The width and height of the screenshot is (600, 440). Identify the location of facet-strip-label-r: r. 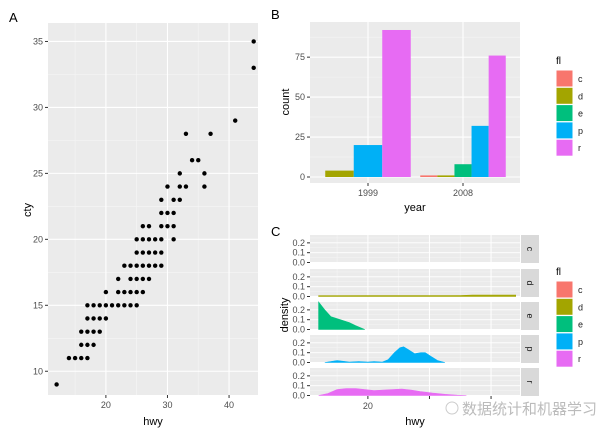
(530, 382).